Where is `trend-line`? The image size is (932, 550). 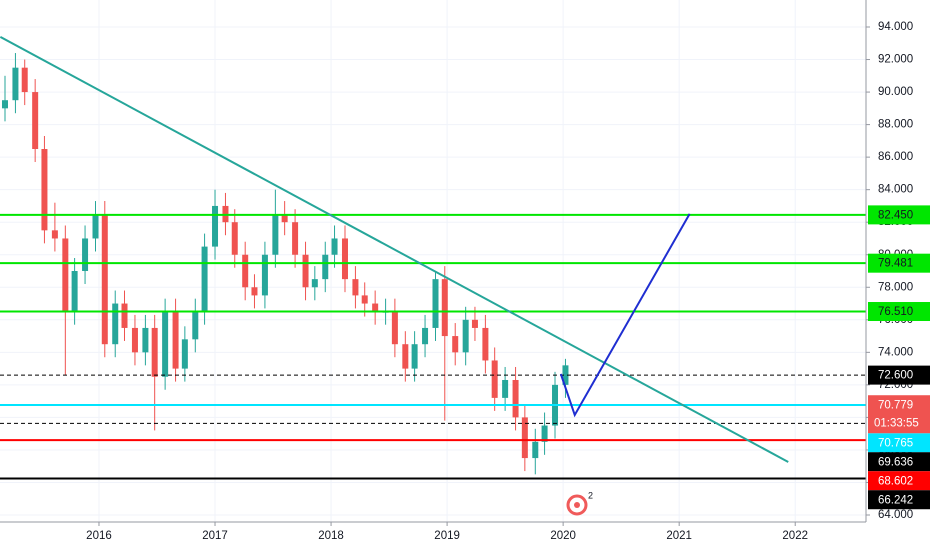 trend-line is located at coordinates (625, 315).